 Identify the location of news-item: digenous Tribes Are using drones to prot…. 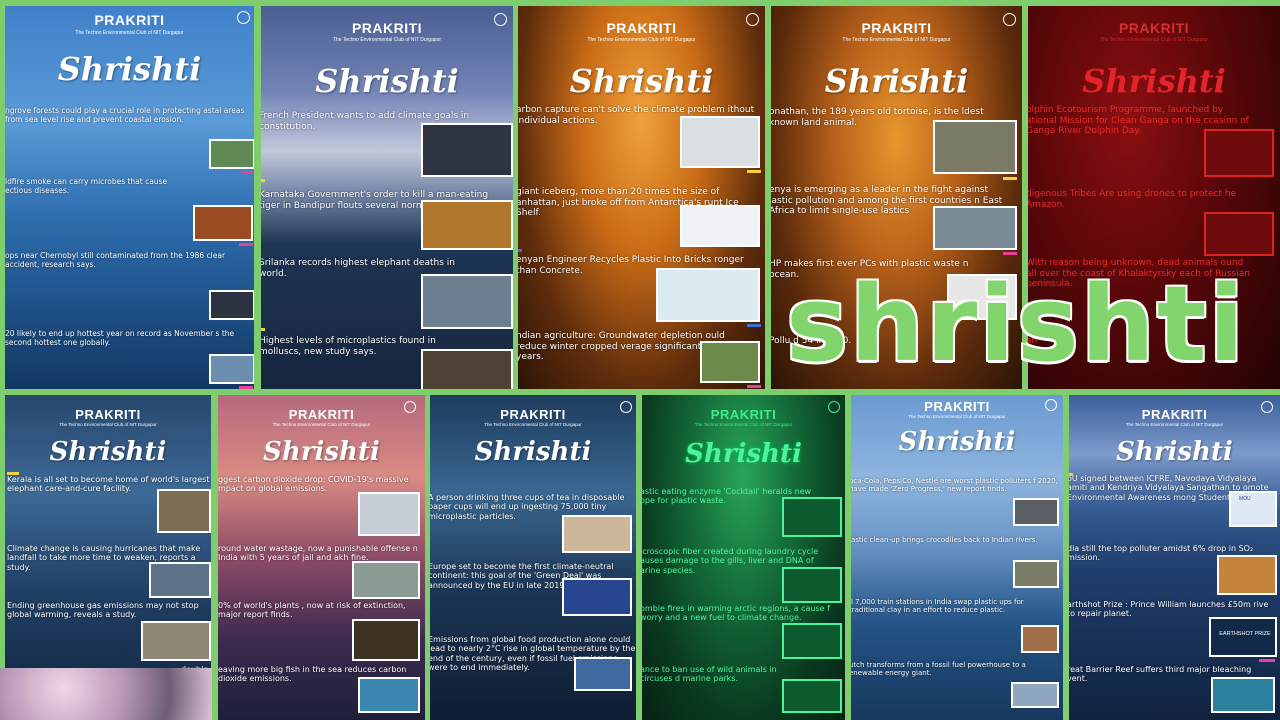
(1132, 199).